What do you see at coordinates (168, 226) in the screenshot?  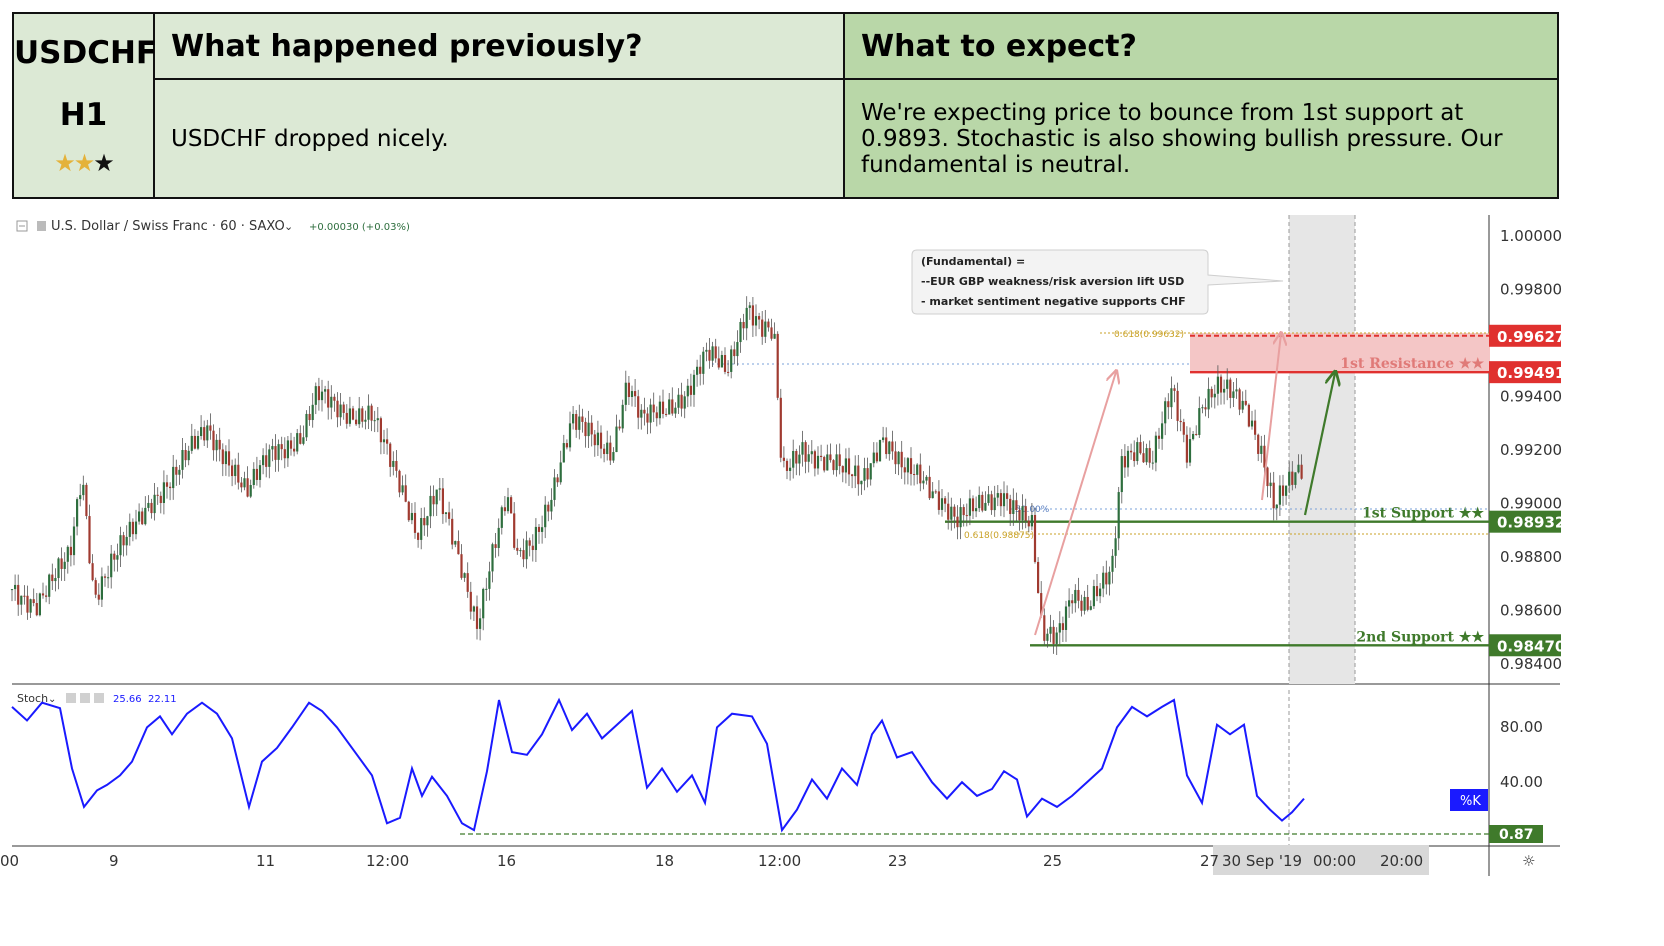 I see `instrument-label: U.S. Dollar / Swiss Franc · 60 · SAXO` at bounding box center [168, 226].